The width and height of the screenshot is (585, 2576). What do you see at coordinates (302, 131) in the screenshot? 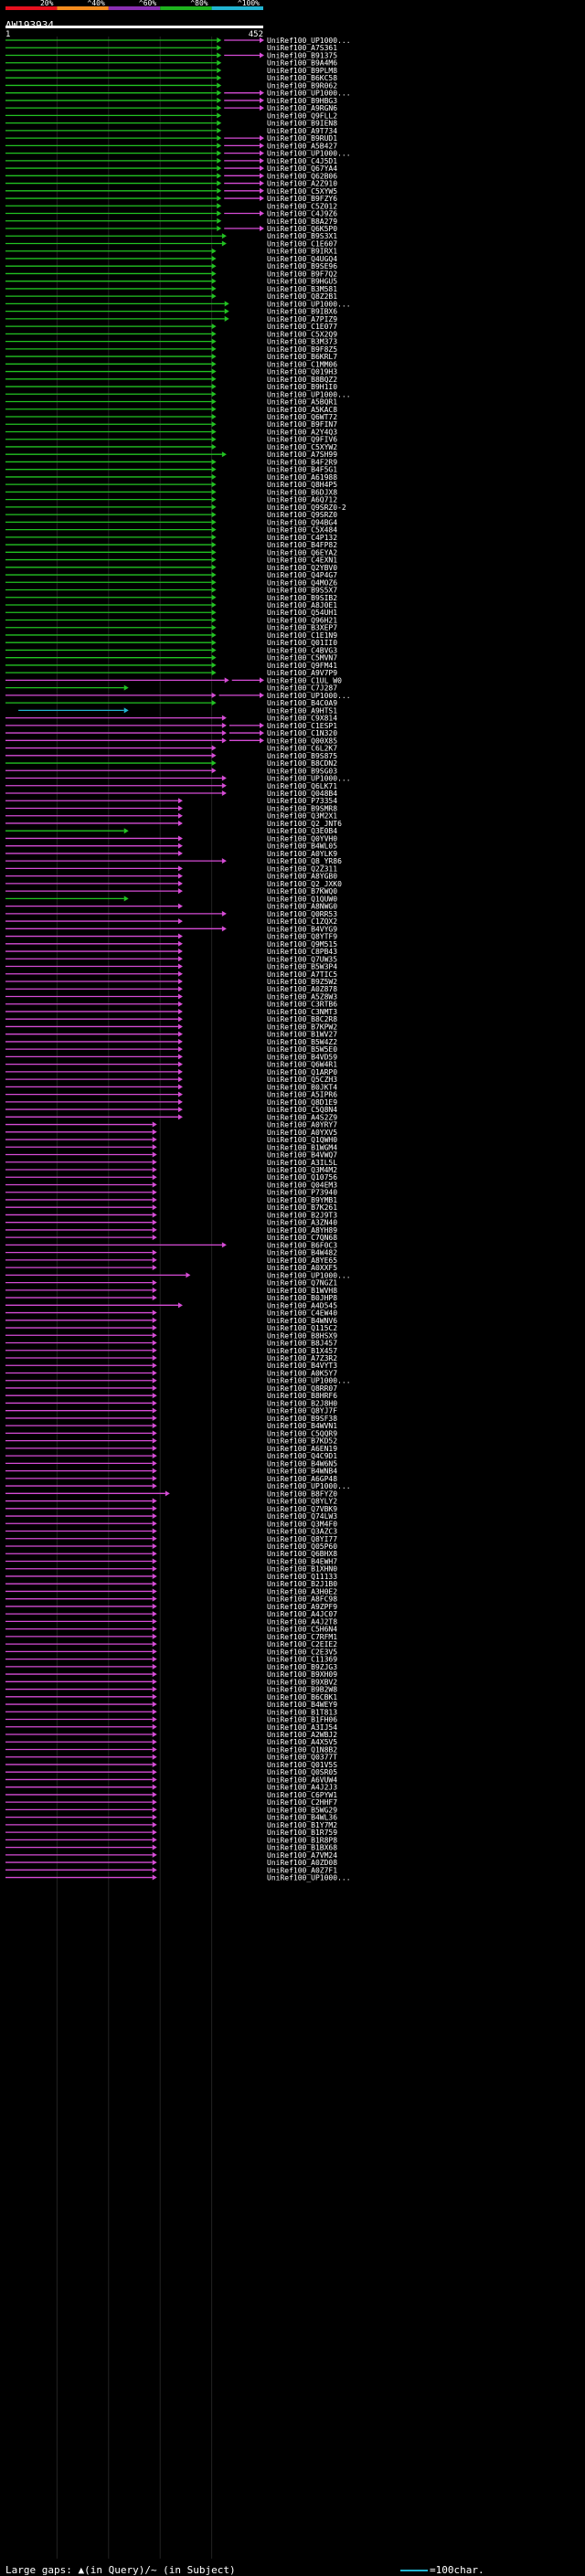
I see `hit-label: UniRef100_A9T734` at bounding box center [302, 131].